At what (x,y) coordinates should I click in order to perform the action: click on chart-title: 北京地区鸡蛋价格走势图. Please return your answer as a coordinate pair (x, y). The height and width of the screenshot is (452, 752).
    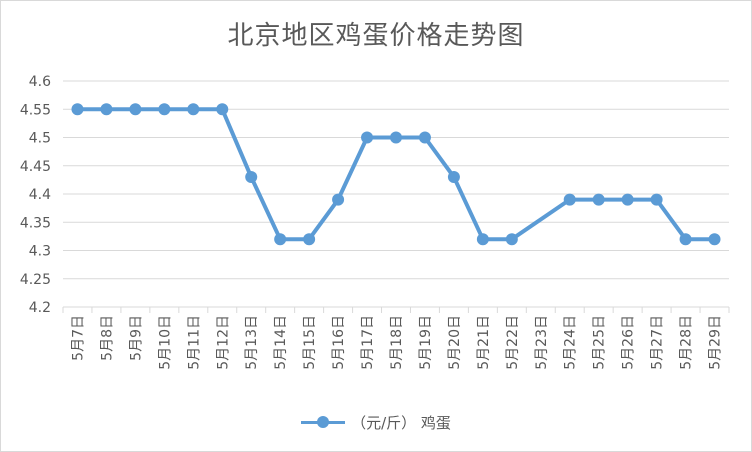
    Looking at the image, I should click on (376, 36).